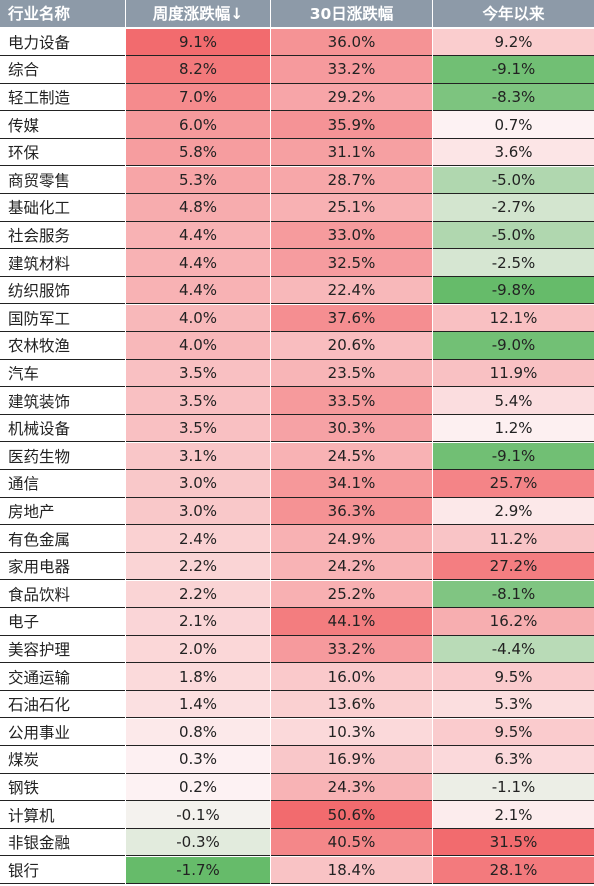  What do you see at coordinates (62, 511) in the screenshot?
I see `industry-name-cell: 房地产` at bounding box center [62, 511].